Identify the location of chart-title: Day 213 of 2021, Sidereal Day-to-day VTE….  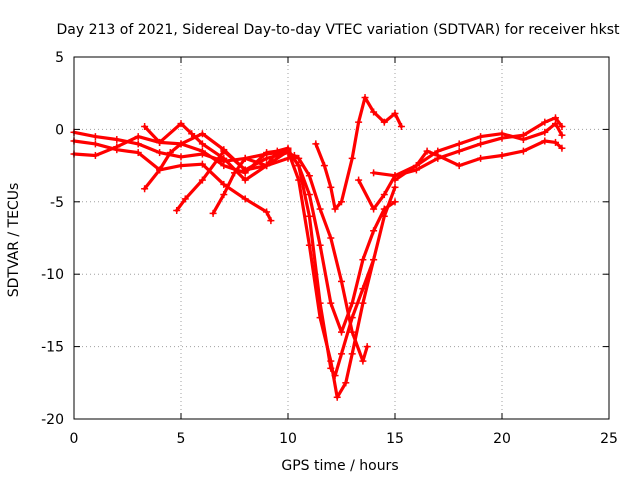
(338, 30).